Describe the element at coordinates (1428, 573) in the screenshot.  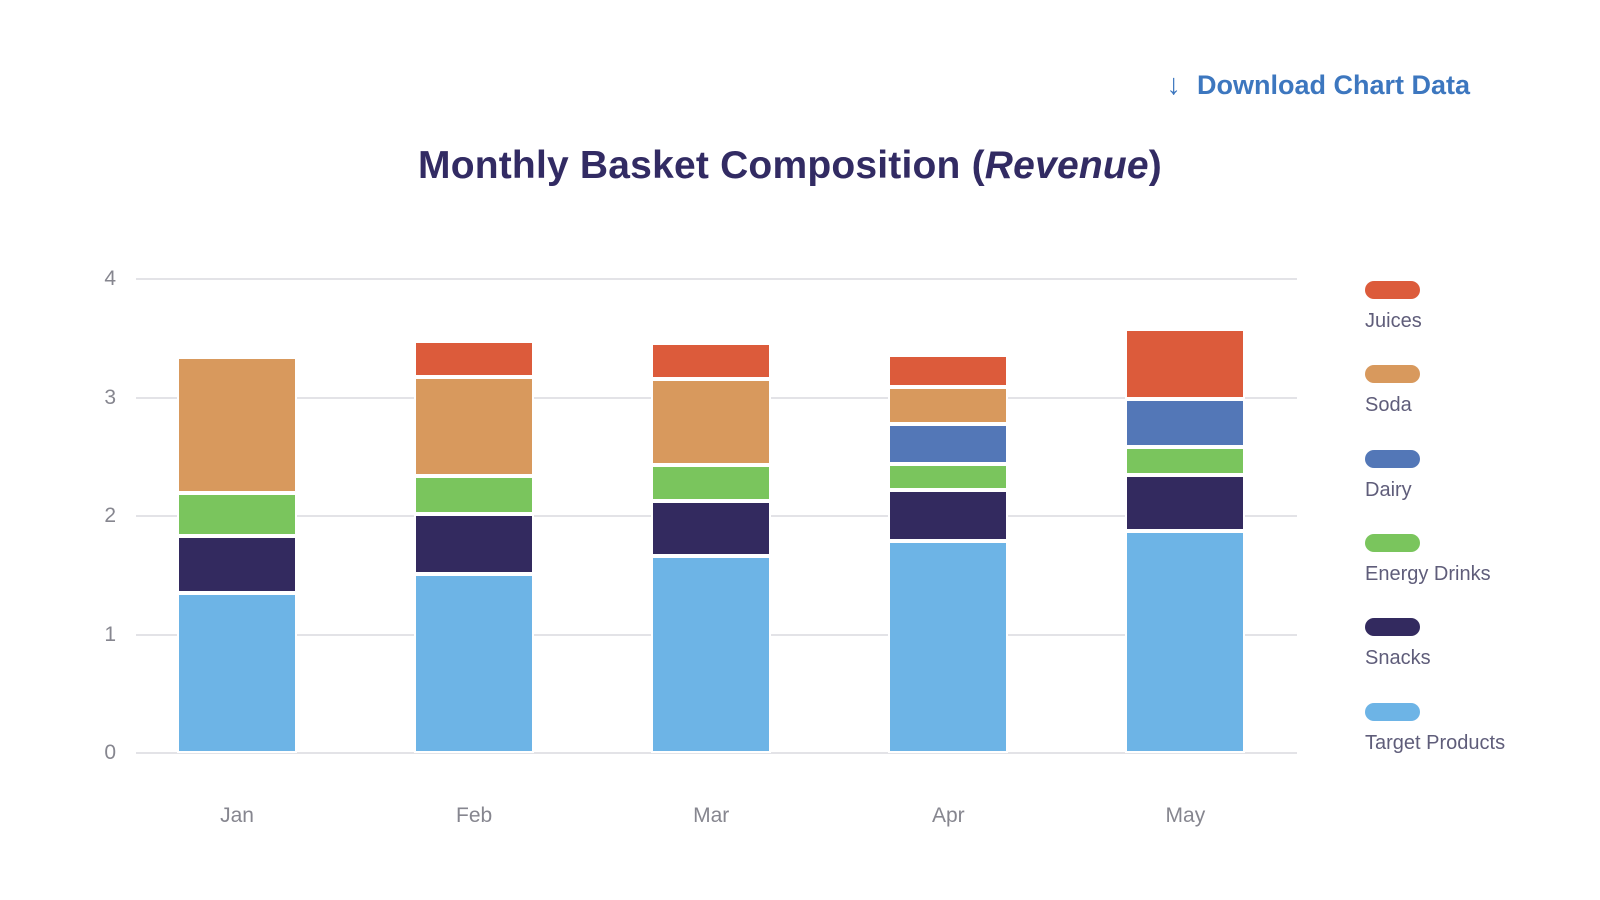
I see `legend-label-energy-drinks: Energy Drinks` at that location.